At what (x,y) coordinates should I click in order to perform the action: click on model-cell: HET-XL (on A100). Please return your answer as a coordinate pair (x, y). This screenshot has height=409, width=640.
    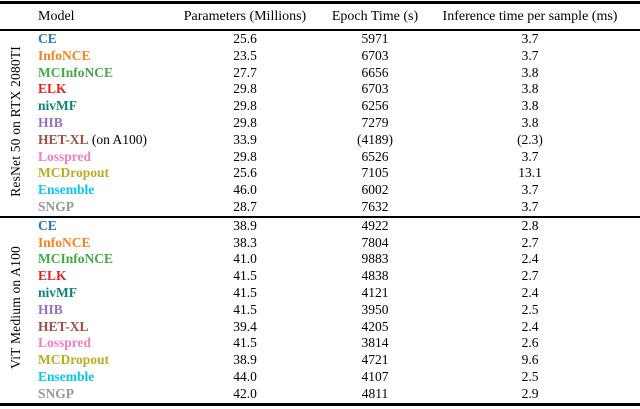
    Looking at the image, I should click on (106, 140).